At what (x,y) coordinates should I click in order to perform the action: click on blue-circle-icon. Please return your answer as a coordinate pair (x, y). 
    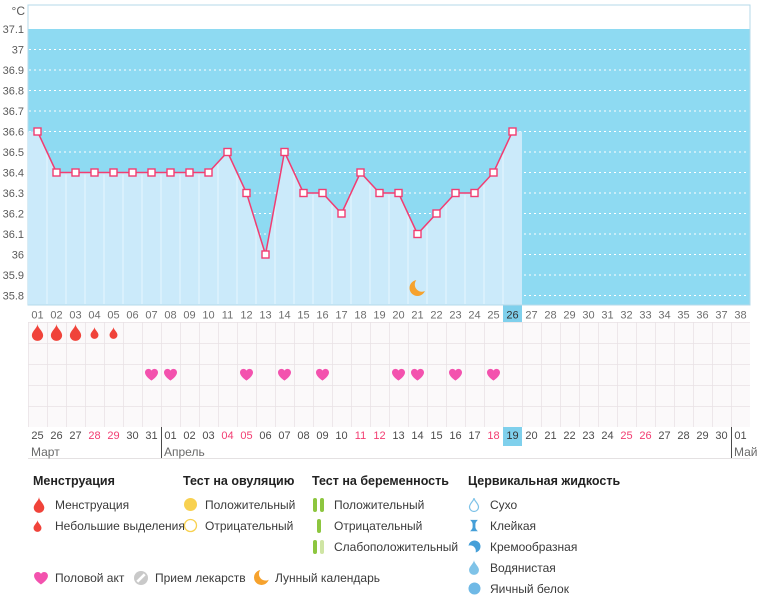
    Looking at the image, I should click on (479, 588).